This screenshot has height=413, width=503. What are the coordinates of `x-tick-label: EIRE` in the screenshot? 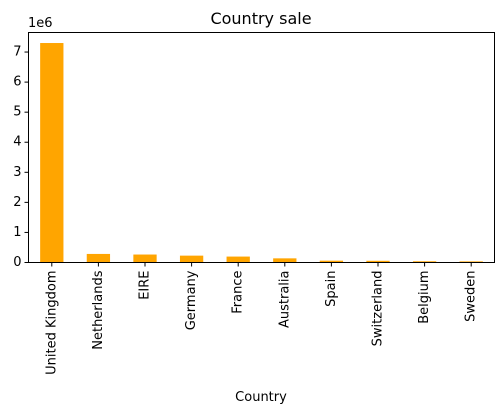 It's located at (145, 285).